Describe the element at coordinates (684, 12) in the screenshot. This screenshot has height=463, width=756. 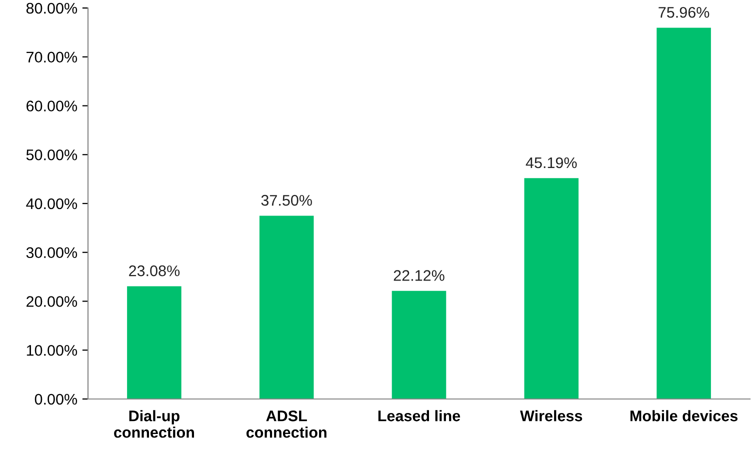
I see `data-label: 75.96%` at that location.